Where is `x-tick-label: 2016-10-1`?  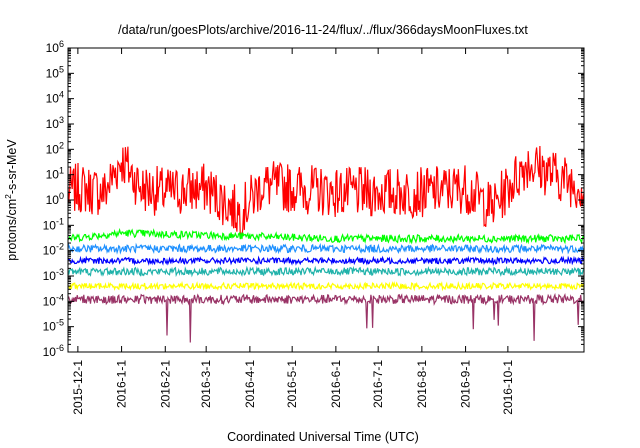
x-tick-label: 2016-10-1 is located at coordinates (508, 387).